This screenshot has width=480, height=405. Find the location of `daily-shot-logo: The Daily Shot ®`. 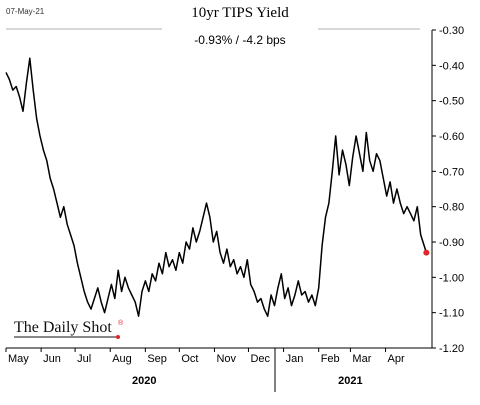

daily-shot-logo: The Daily Shot ® is located at coordinates (69, 329).